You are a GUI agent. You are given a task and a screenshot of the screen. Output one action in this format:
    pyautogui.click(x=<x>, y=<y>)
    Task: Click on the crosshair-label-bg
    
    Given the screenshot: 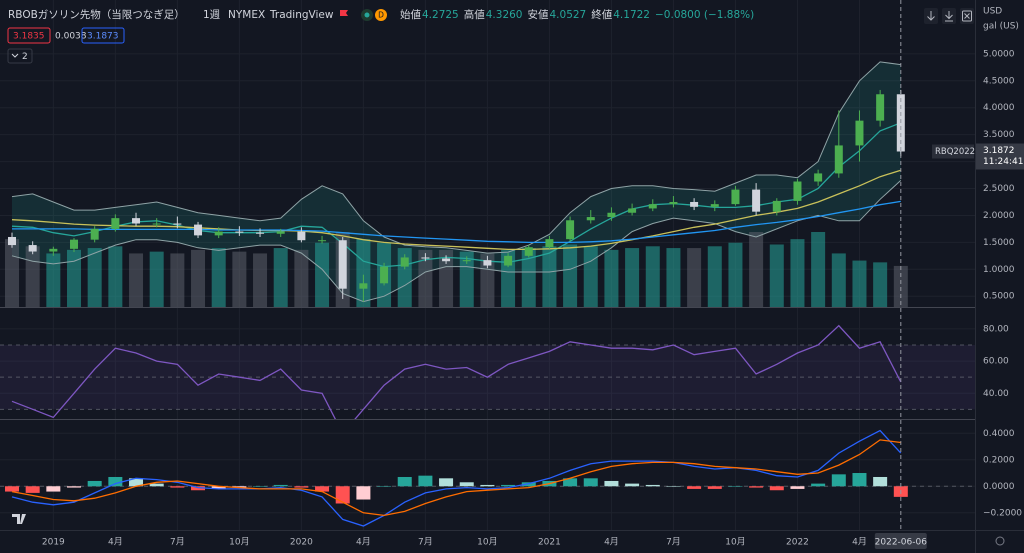 What is the action you would take?
    pyautogui.click(x=900, y=541)
    